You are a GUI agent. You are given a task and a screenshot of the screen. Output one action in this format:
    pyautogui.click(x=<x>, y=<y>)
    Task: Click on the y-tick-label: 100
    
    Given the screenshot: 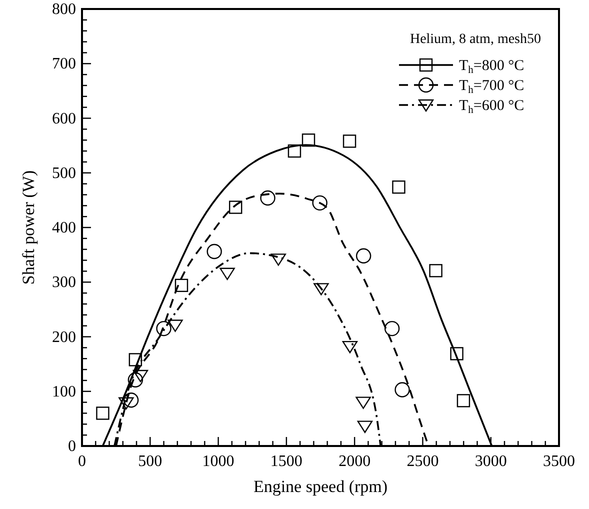 What is the action you would take?
    pyautogui.click(x=64, y=391)
    